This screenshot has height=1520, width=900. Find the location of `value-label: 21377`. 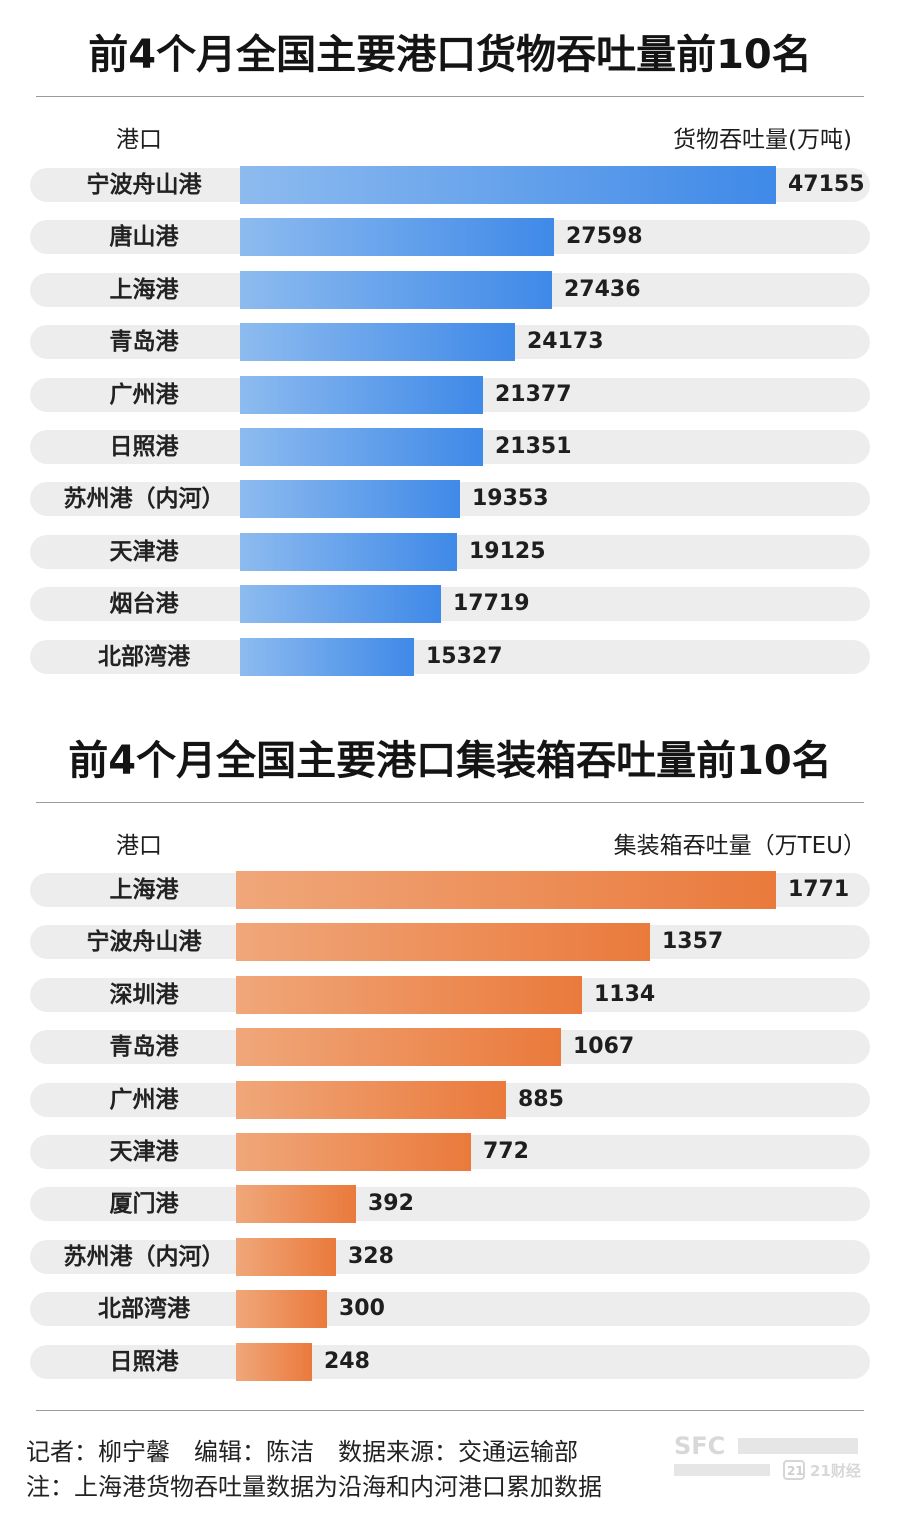

value-label: 21377 is located at coordinates (533, 394).